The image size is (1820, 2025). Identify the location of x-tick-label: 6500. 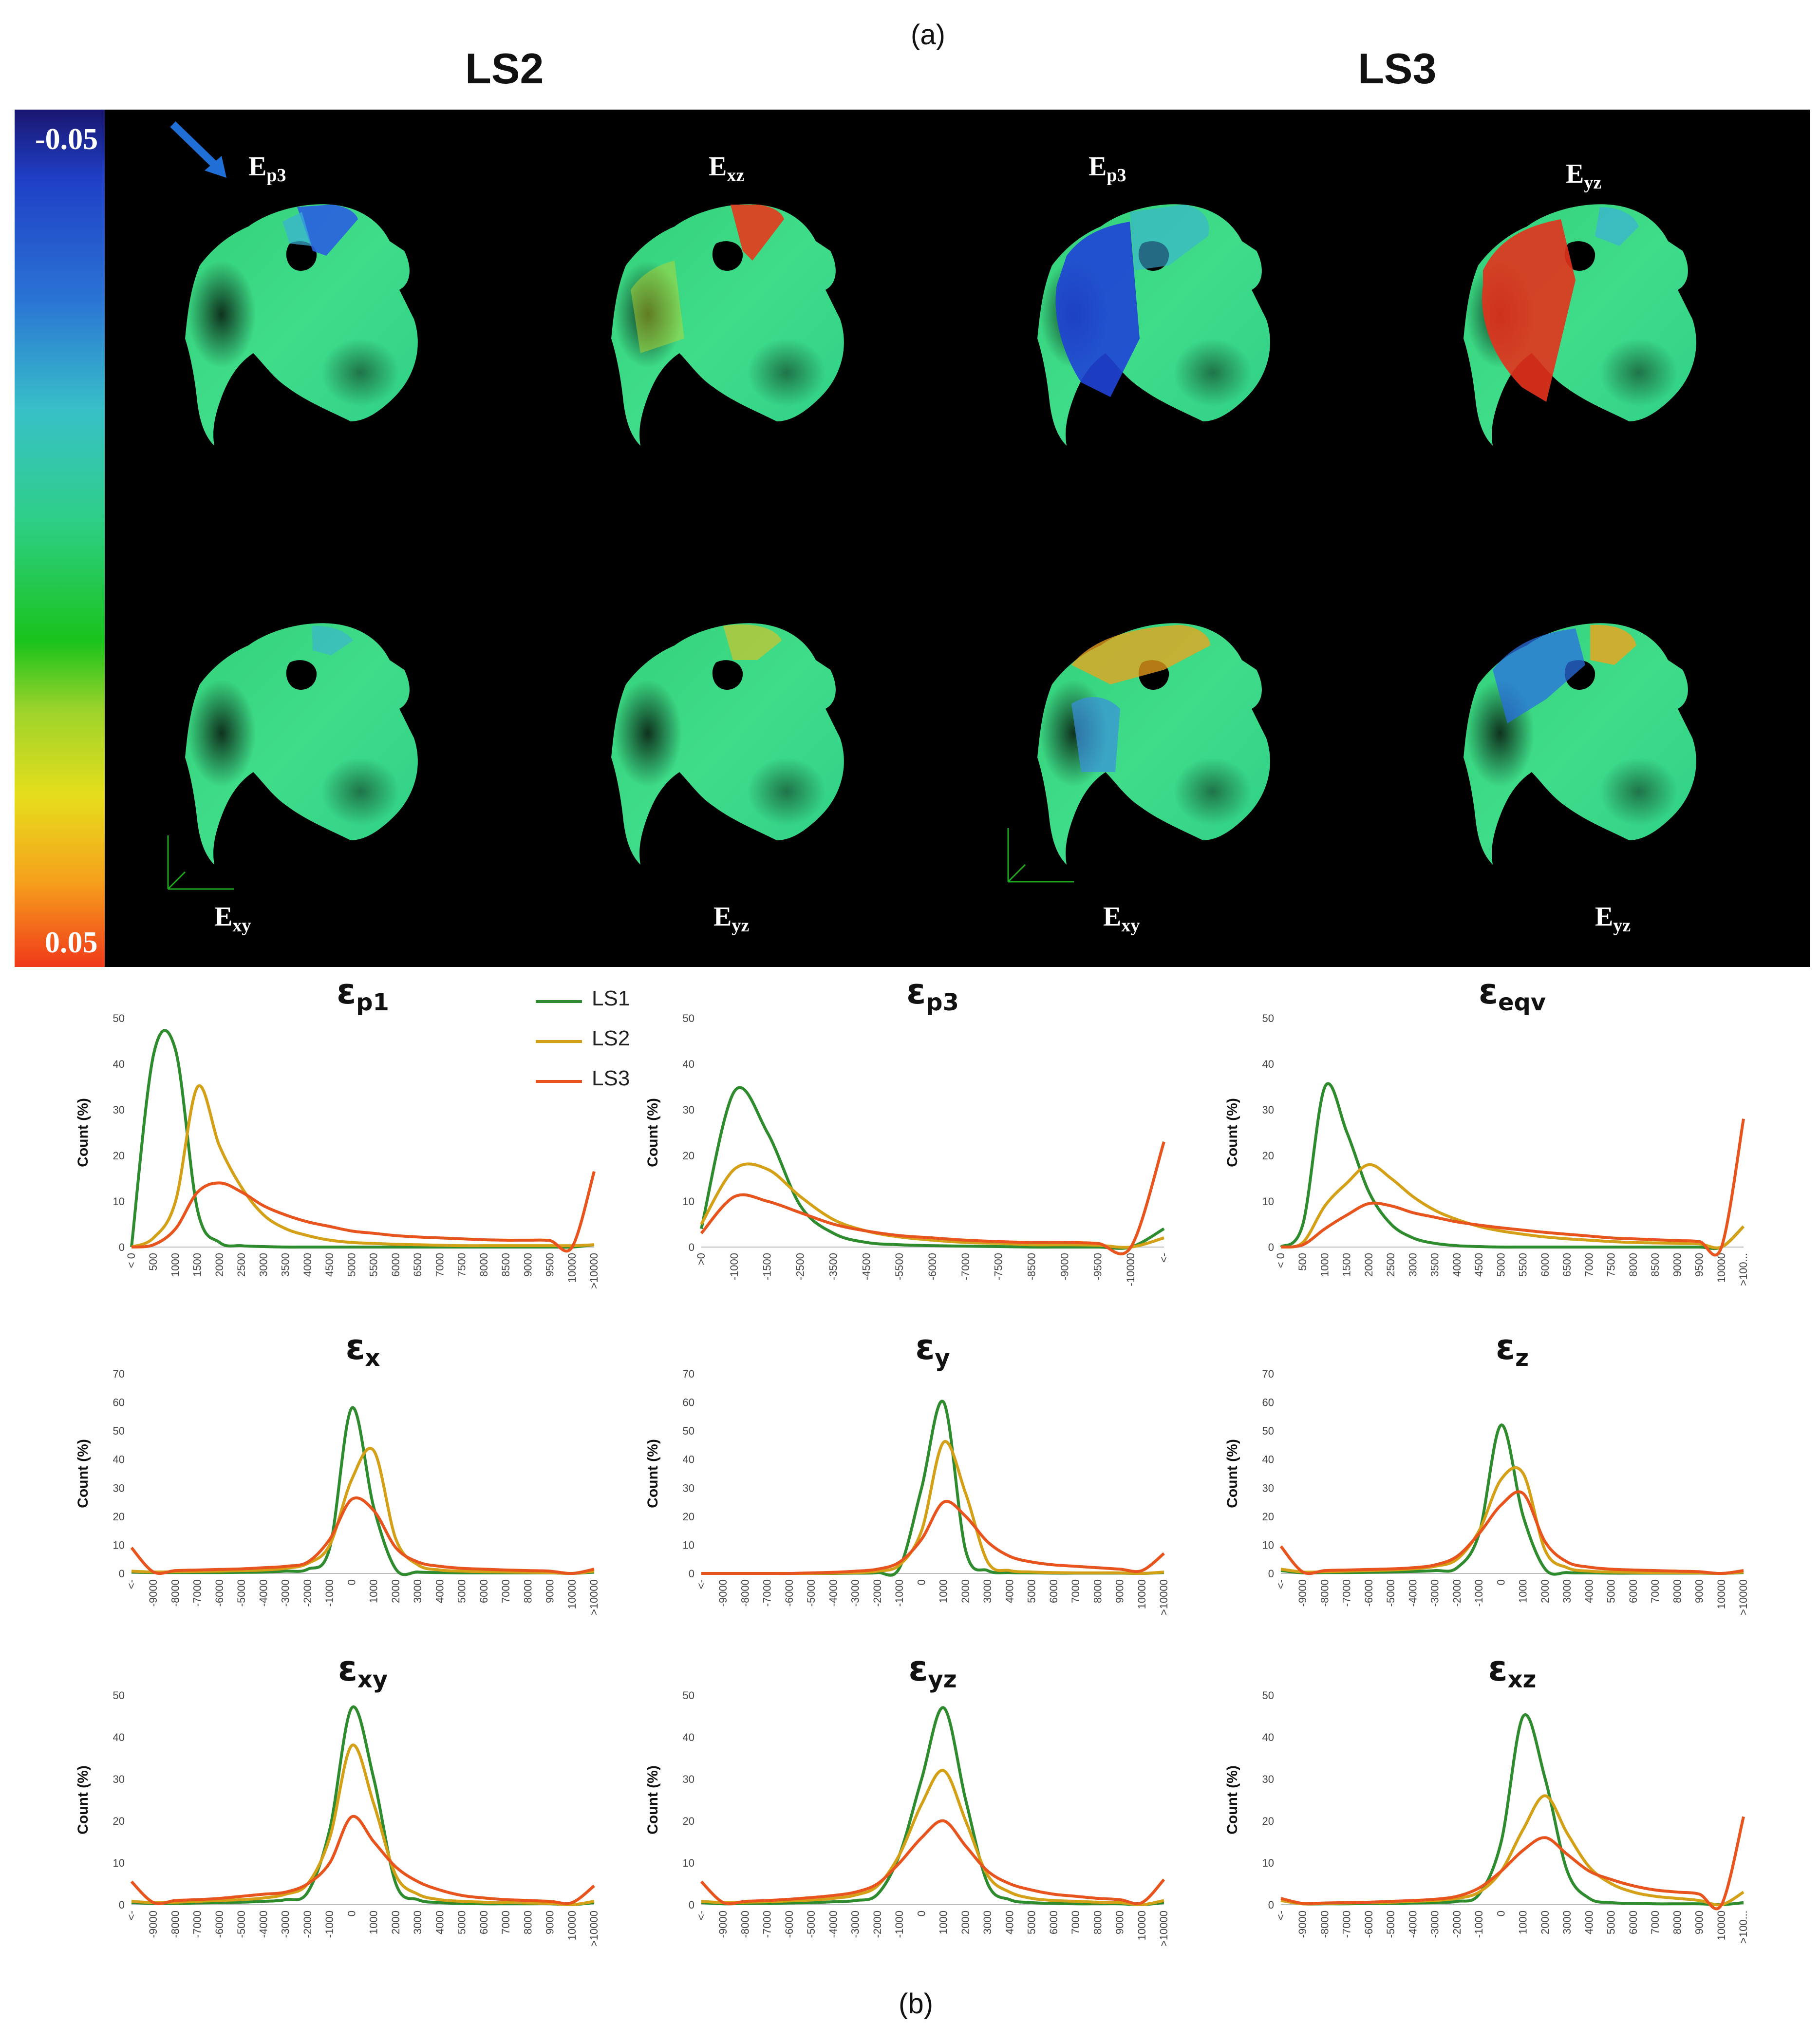
(418, 1265).